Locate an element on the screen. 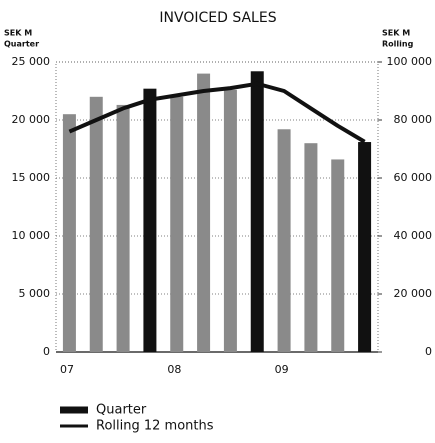  y-axis-title: SEK M is located at coordinates (18, 33).